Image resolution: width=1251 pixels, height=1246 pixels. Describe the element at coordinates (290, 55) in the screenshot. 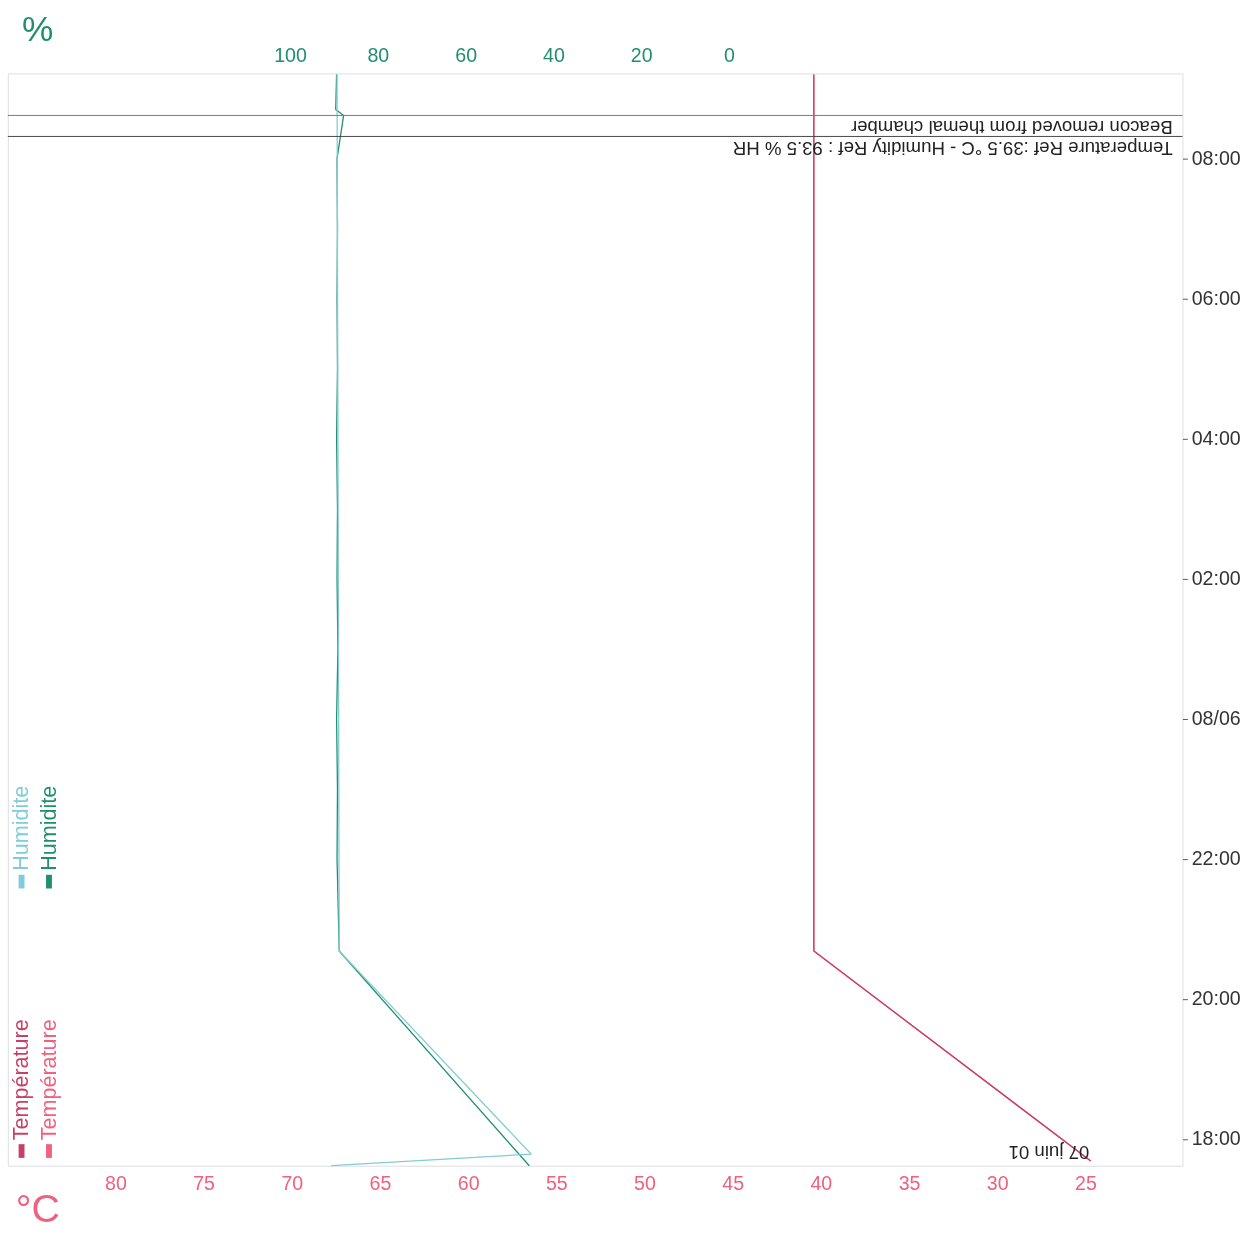

I see `x2-tick-label: 100` at that location.